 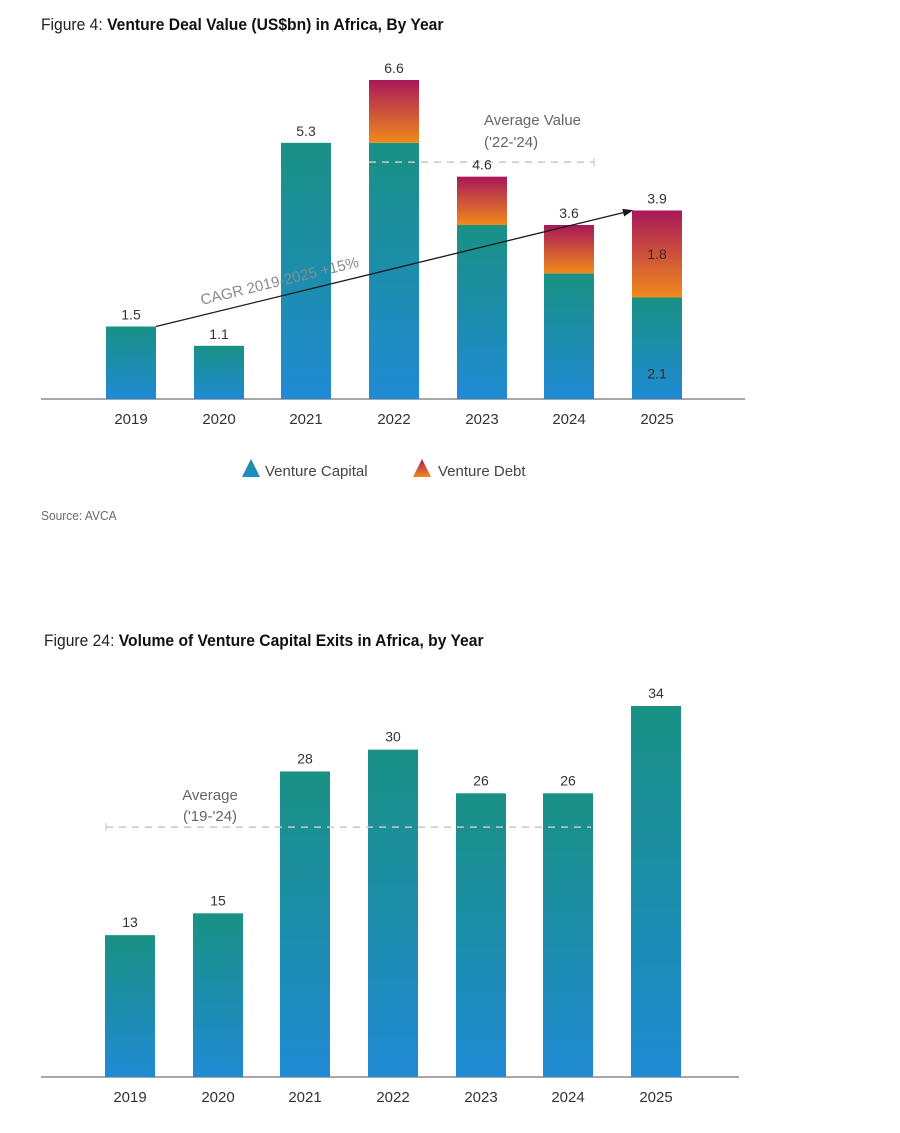 I want to click on bar-venture-debt-2022, so click(x=394, y=111).